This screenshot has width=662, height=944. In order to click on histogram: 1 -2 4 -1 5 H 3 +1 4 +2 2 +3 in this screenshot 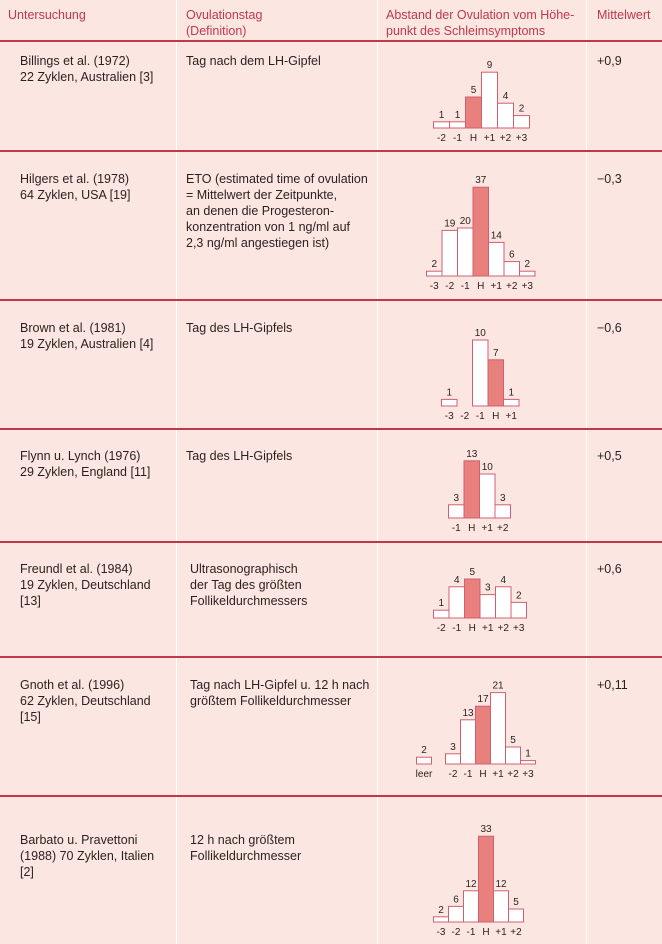, I will do `click(480, 600)`.